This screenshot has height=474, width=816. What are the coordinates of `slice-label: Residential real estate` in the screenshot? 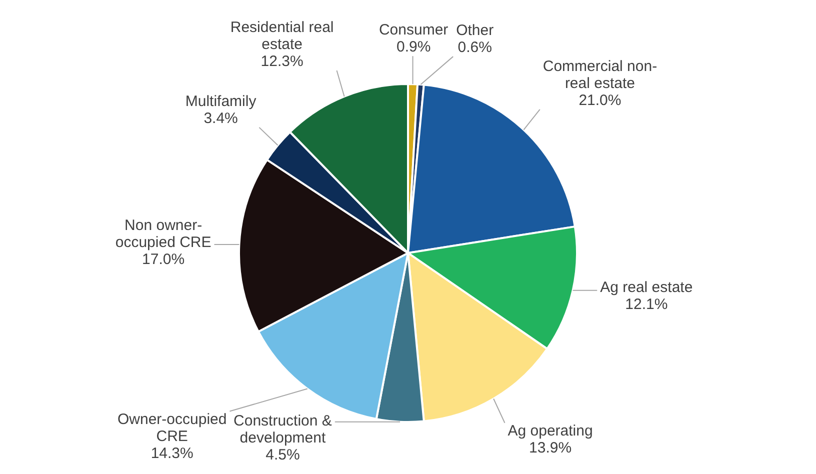 It's located at (282, 36).